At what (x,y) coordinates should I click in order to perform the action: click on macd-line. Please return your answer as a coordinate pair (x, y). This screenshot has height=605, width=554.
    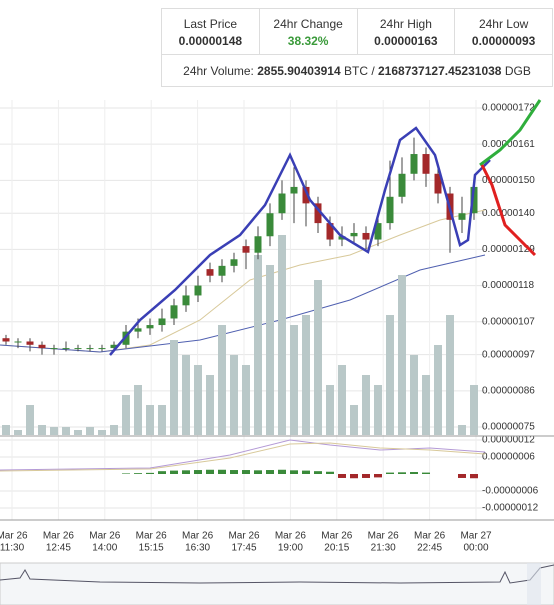
    Looking at the image, I should click on (243, 455).